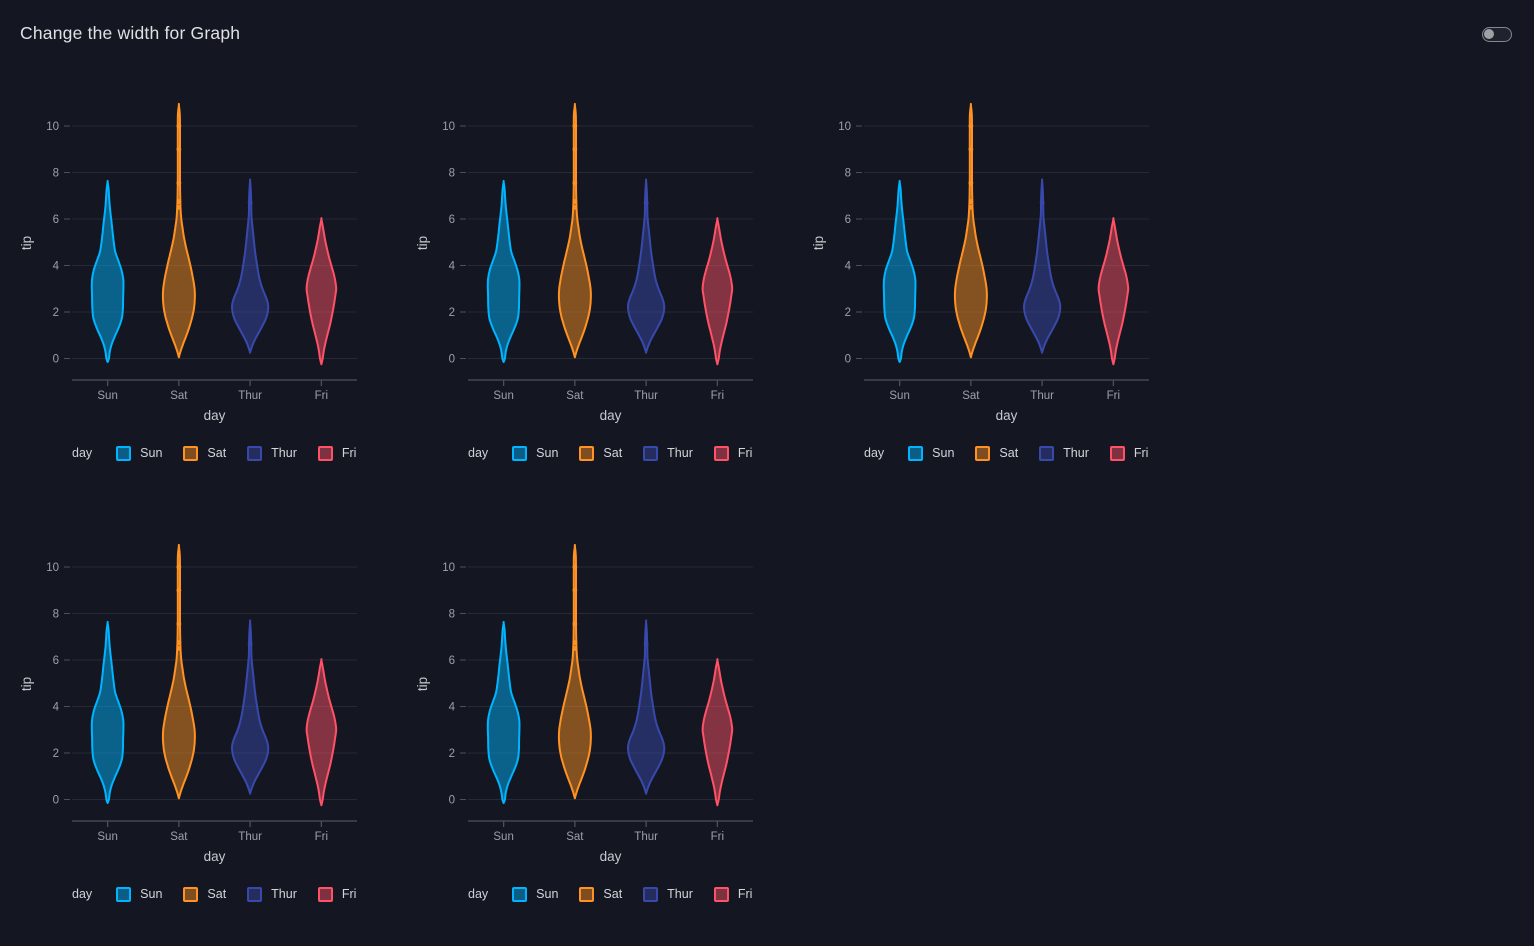 This screenshot has width=1534, height=946. I want to click on y-tick-label: 6, so click(56, 220).